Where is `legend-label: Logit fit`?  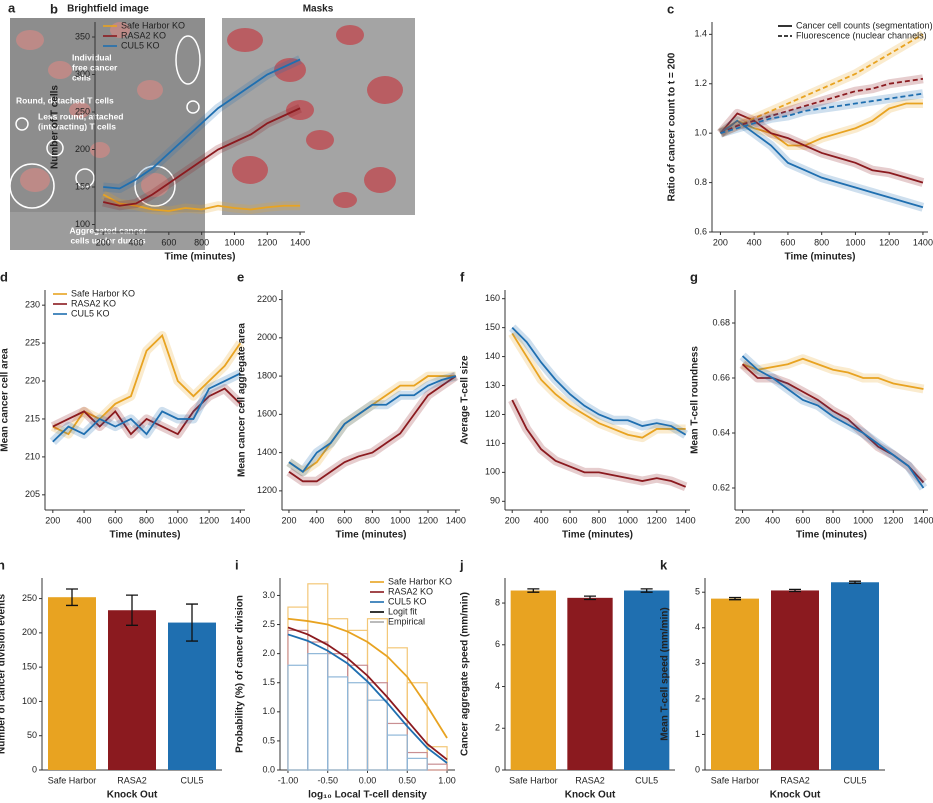
legend-label: Logit fit is located at coordinates (403, 611).